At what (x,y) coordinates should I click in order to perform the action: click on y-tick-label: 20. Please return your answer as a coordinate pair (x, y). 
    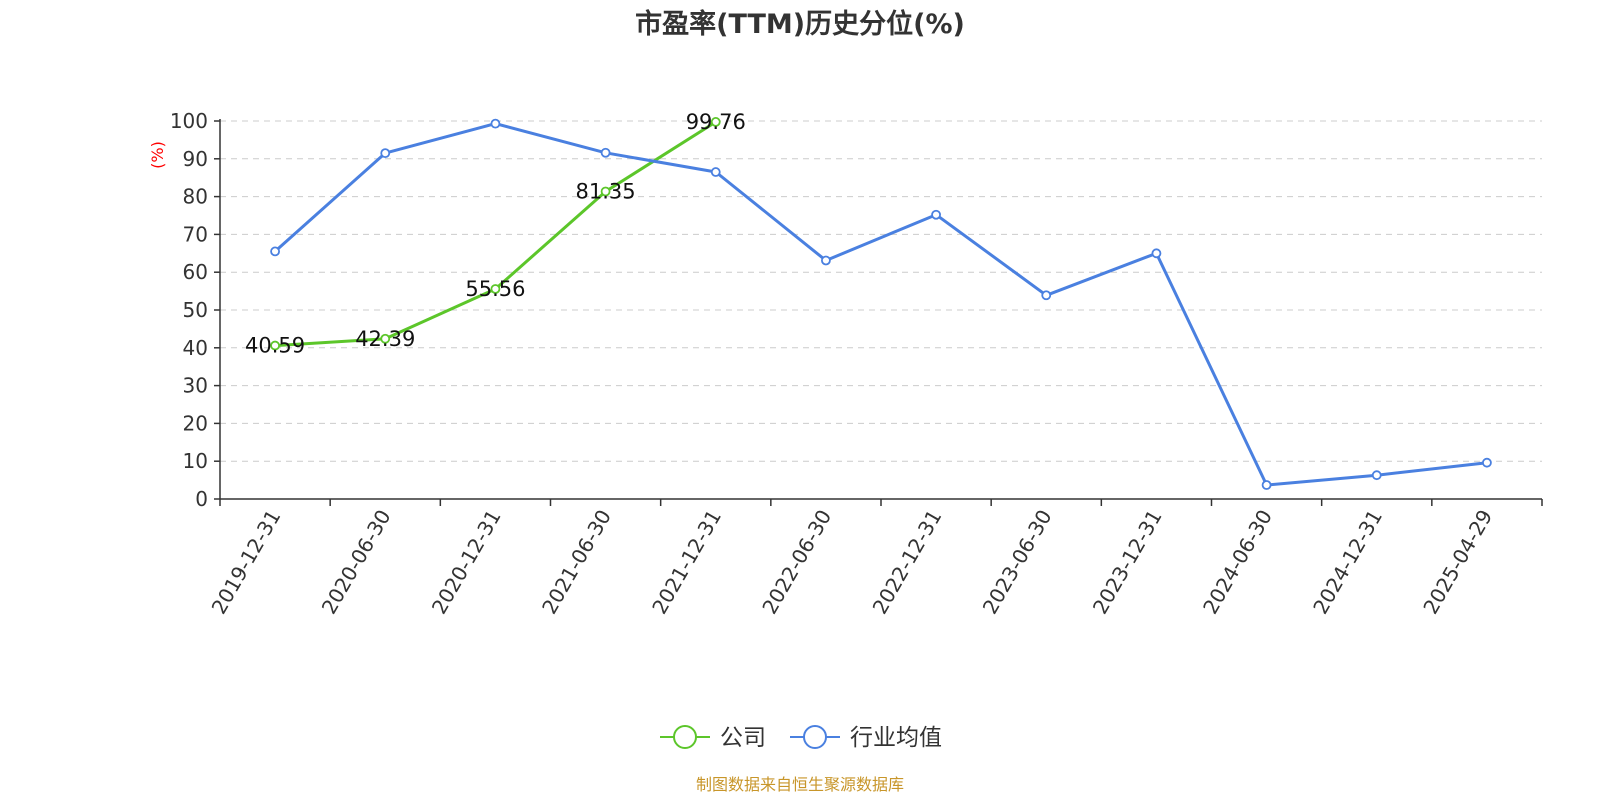
    Looking at the image, I should click on (195, 423).